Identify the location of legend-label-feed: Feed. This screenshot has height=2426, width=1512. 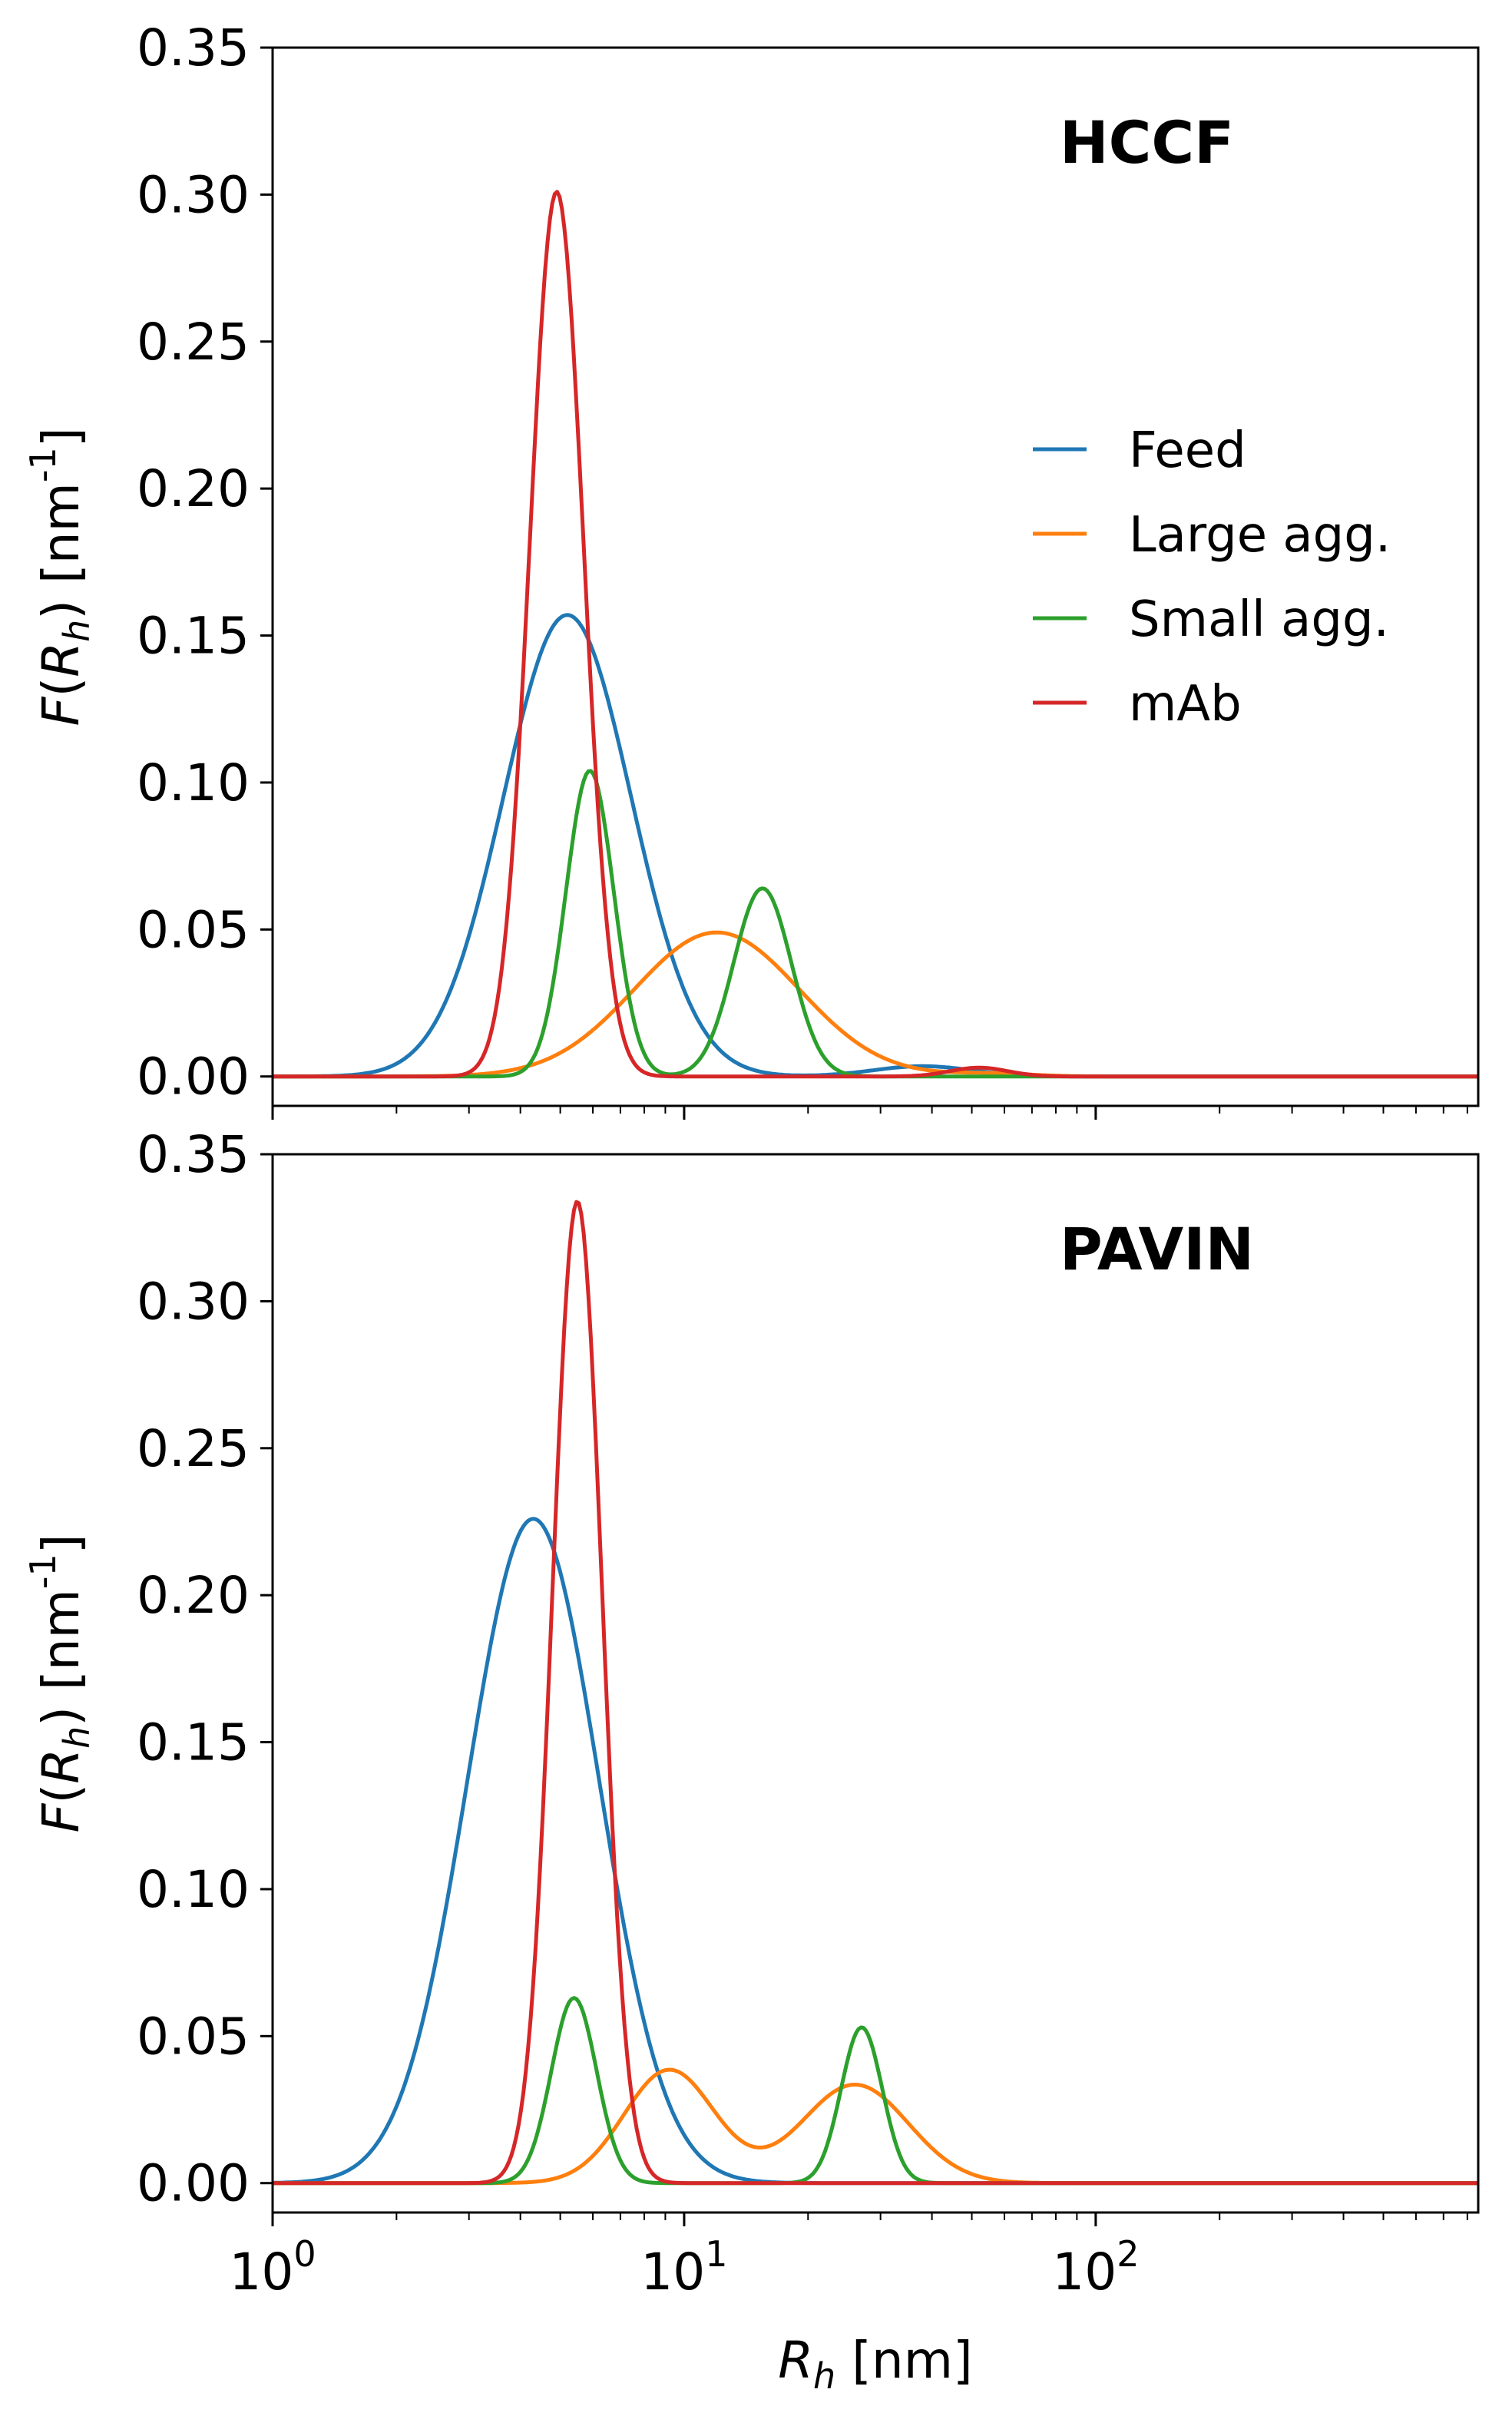
(1187, 451).